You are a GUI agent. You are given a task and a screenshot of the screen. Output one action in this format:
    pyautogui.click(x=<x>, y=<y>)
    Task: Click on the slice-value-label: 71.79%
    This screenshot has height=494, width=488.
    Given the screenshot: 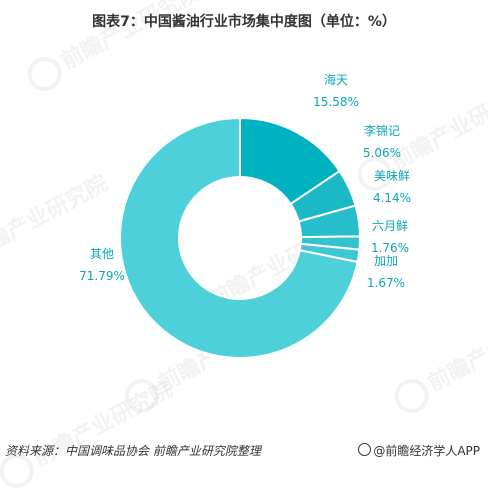 What is the action you would take?
    pyautogui.click(x=102, y=276)
    